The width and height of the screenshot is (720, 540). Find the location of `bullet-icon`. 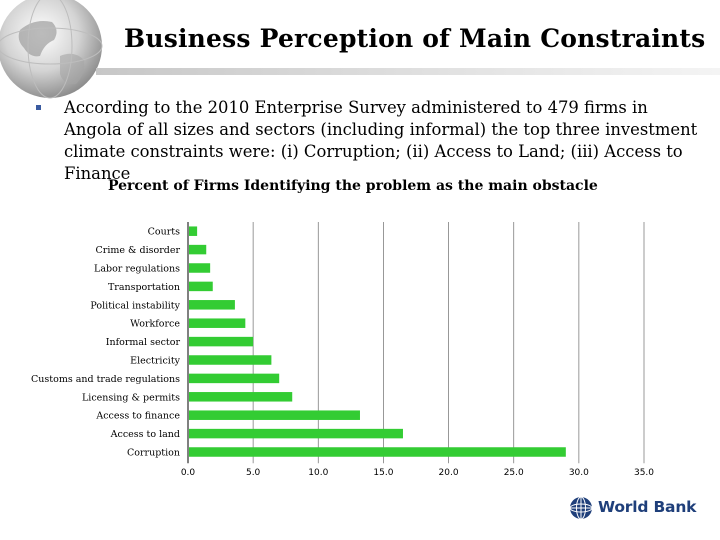

bullet-icon is located at coordinates (38, 107).